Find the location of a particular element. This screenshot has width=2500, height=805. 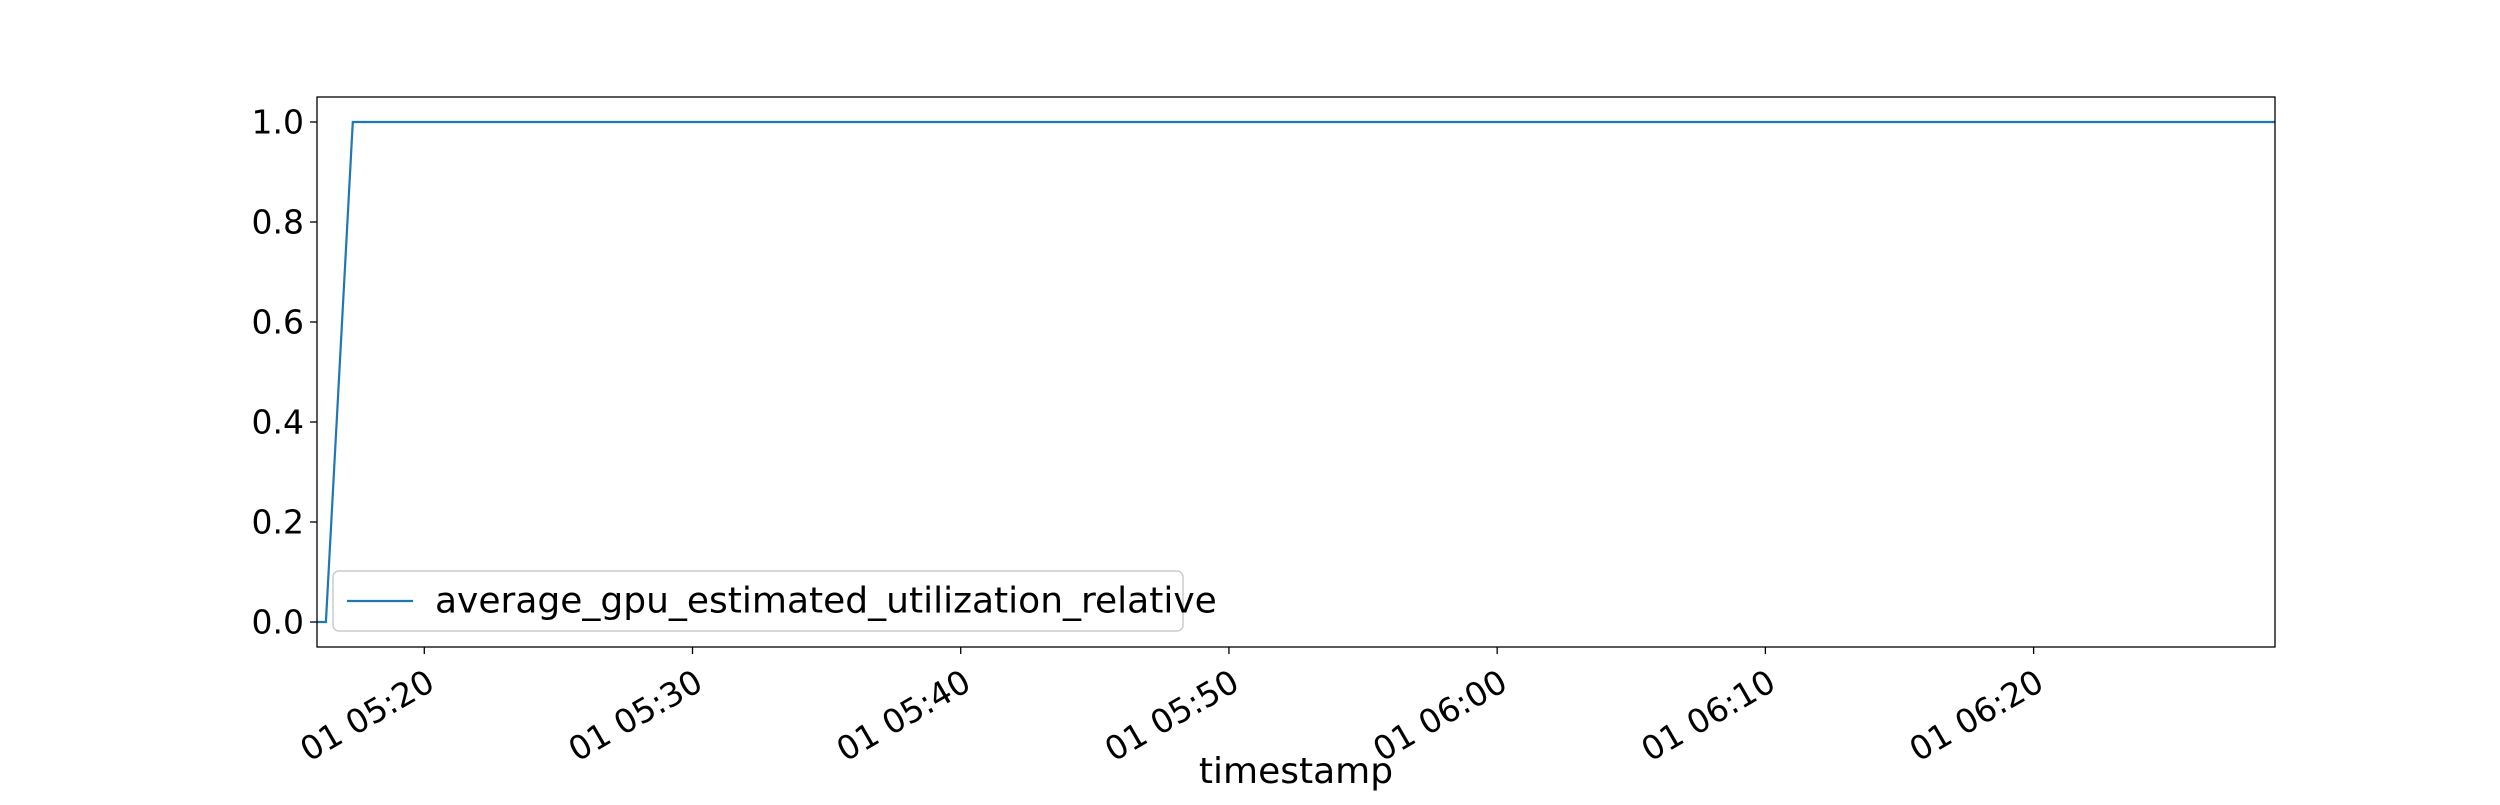

y-tick-label: 1.0 is located at coordinates (278, 122).